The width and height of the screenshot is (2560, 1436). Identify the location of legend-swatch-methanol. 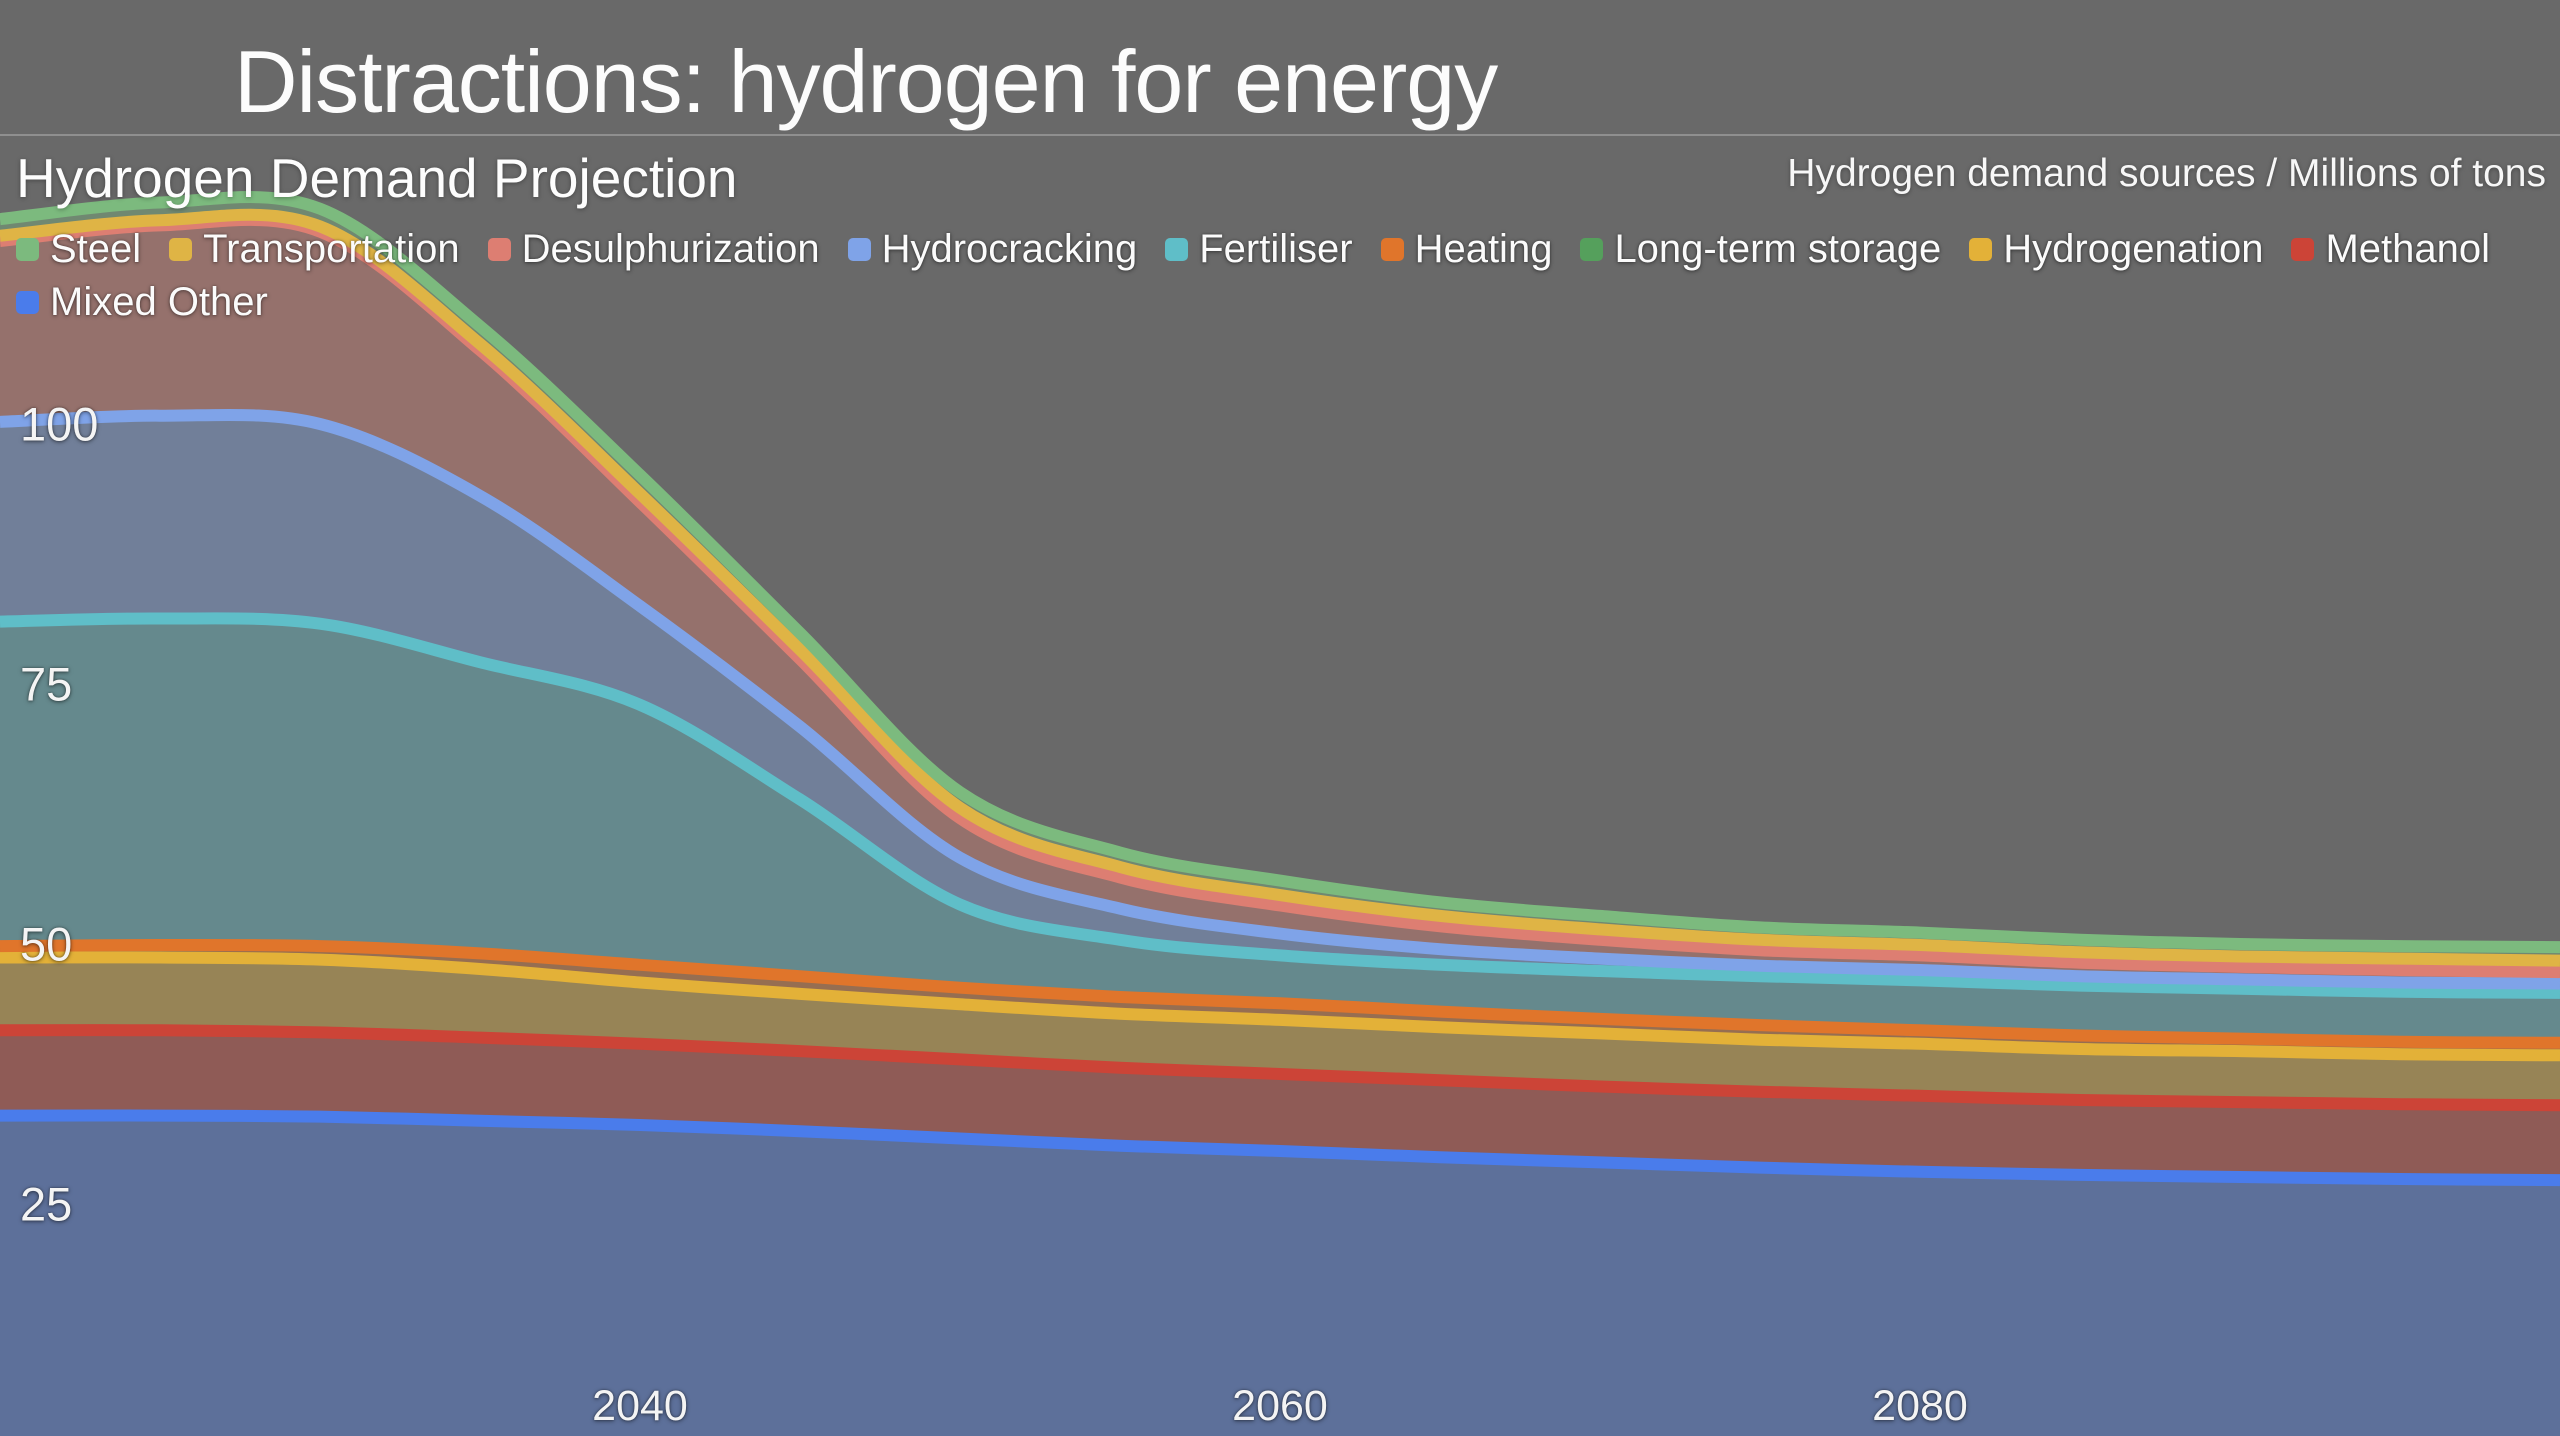
(2303, 249).